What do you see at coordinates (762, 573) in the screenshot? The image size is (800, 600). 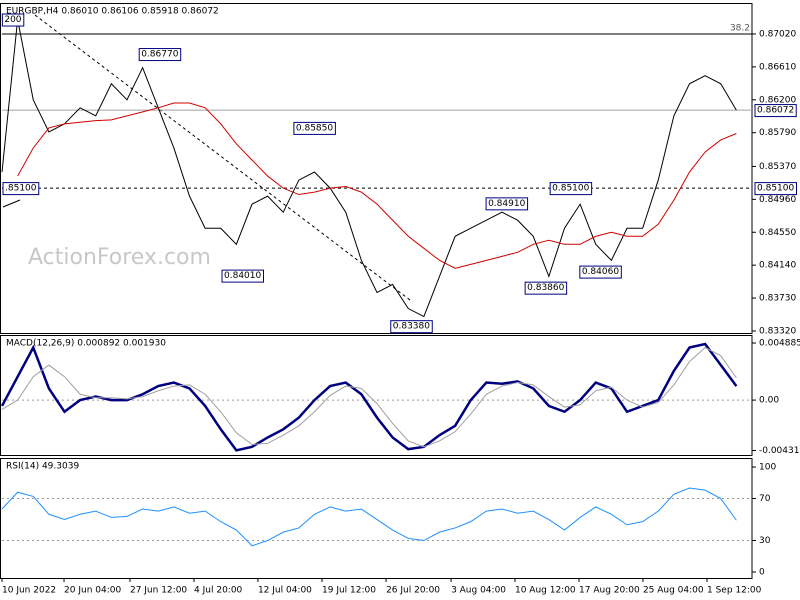 I see `y-tick-label: 0` at bounding box center [762, 573].